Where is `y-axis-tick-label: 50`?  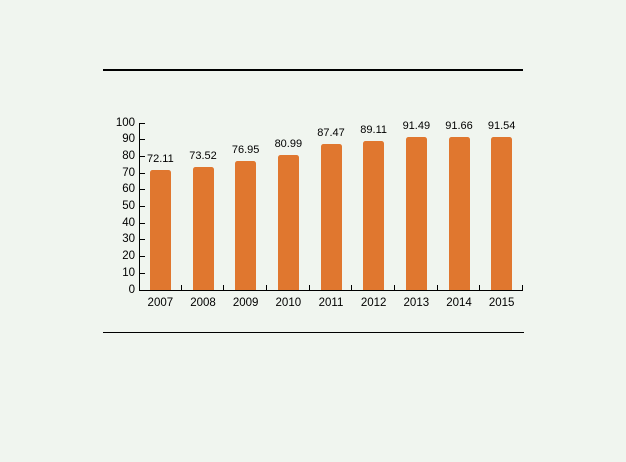 y-axis-tick-label: 50 is located at coordinates (128, 206).